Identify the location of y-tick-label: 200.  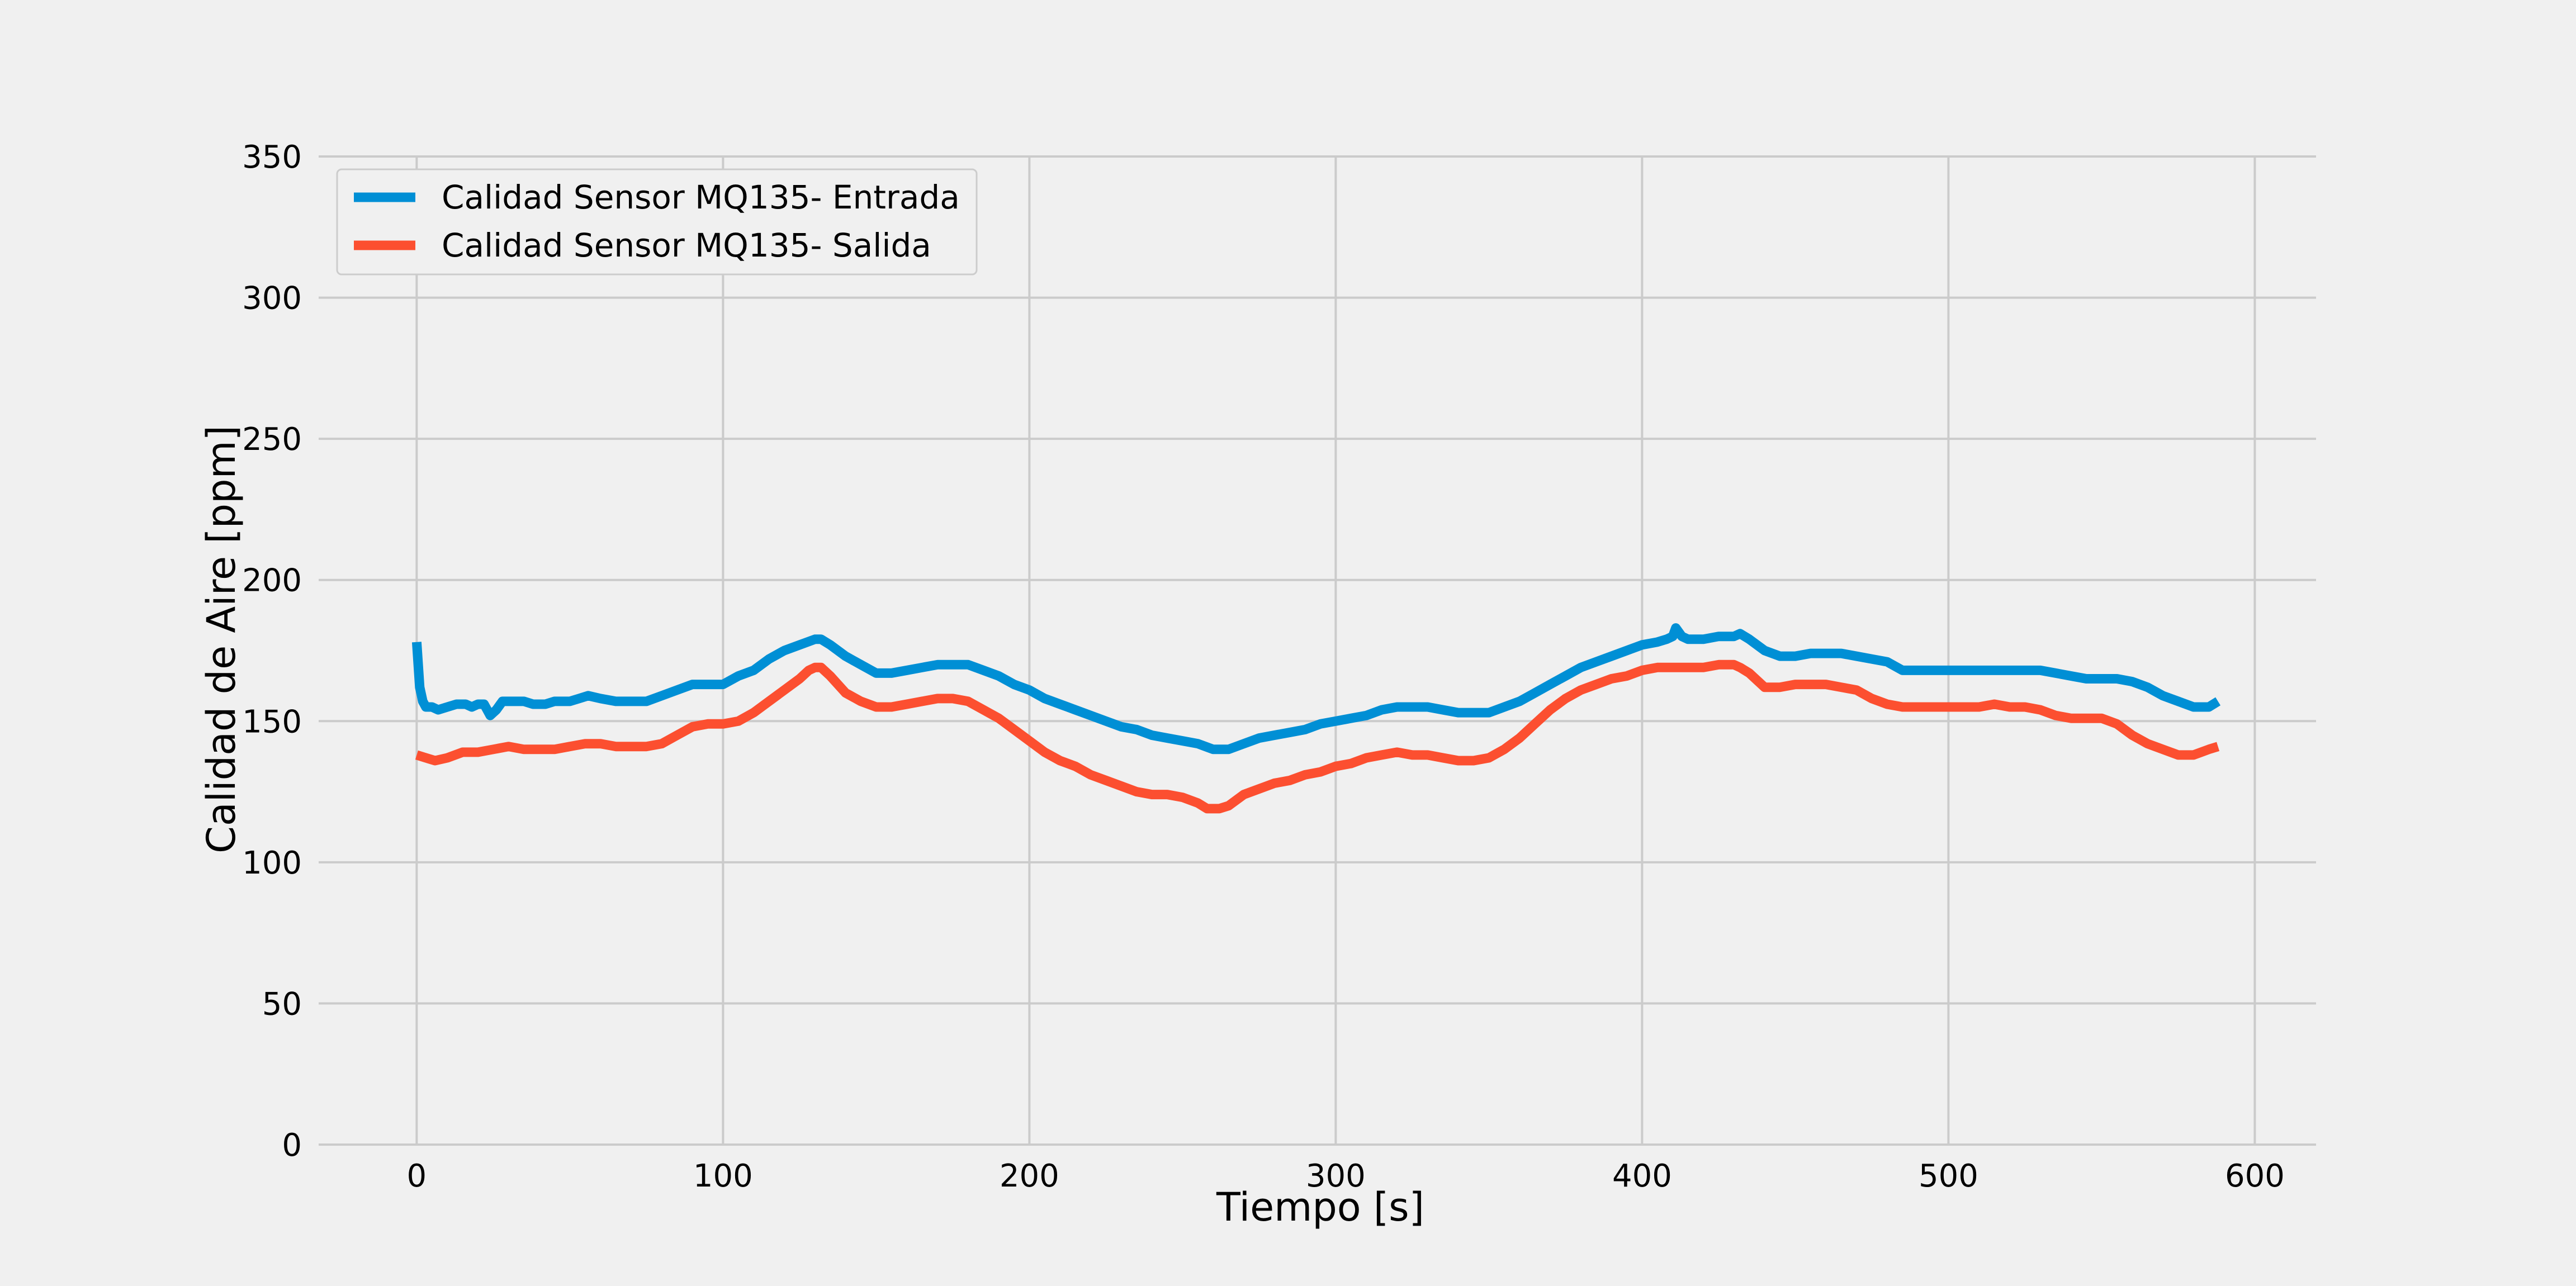
(272, 581).